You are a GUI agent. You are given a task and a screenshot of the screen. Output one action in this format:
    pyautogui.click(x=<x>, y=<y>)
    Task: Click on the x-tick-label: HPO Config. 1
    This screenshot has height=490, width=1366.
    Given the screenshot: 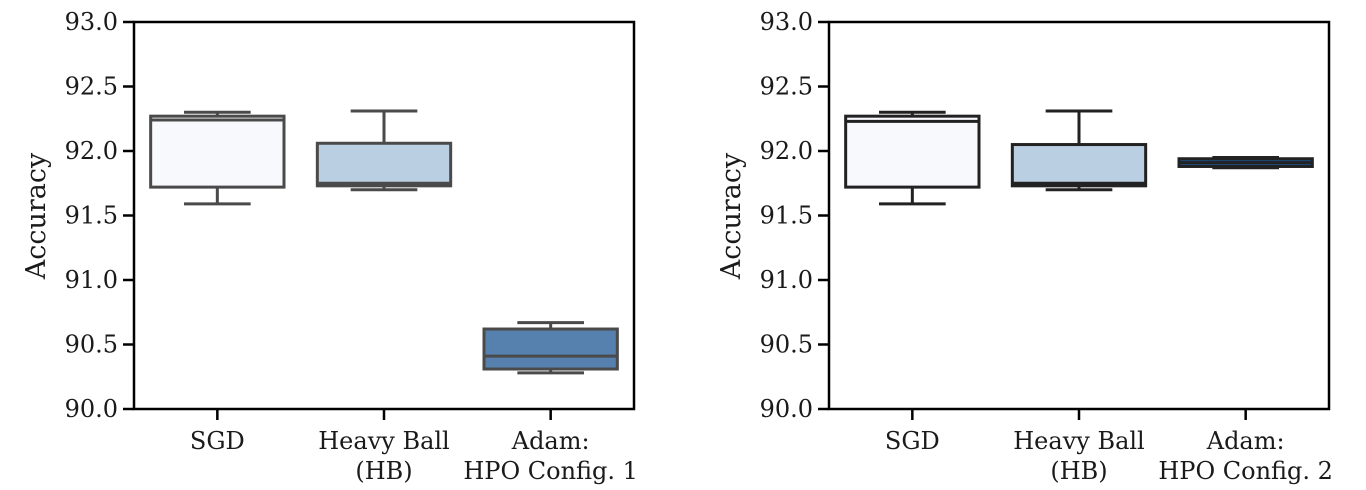 What is the action you would take?
    pyautogui.click(x=550, y=471)
    